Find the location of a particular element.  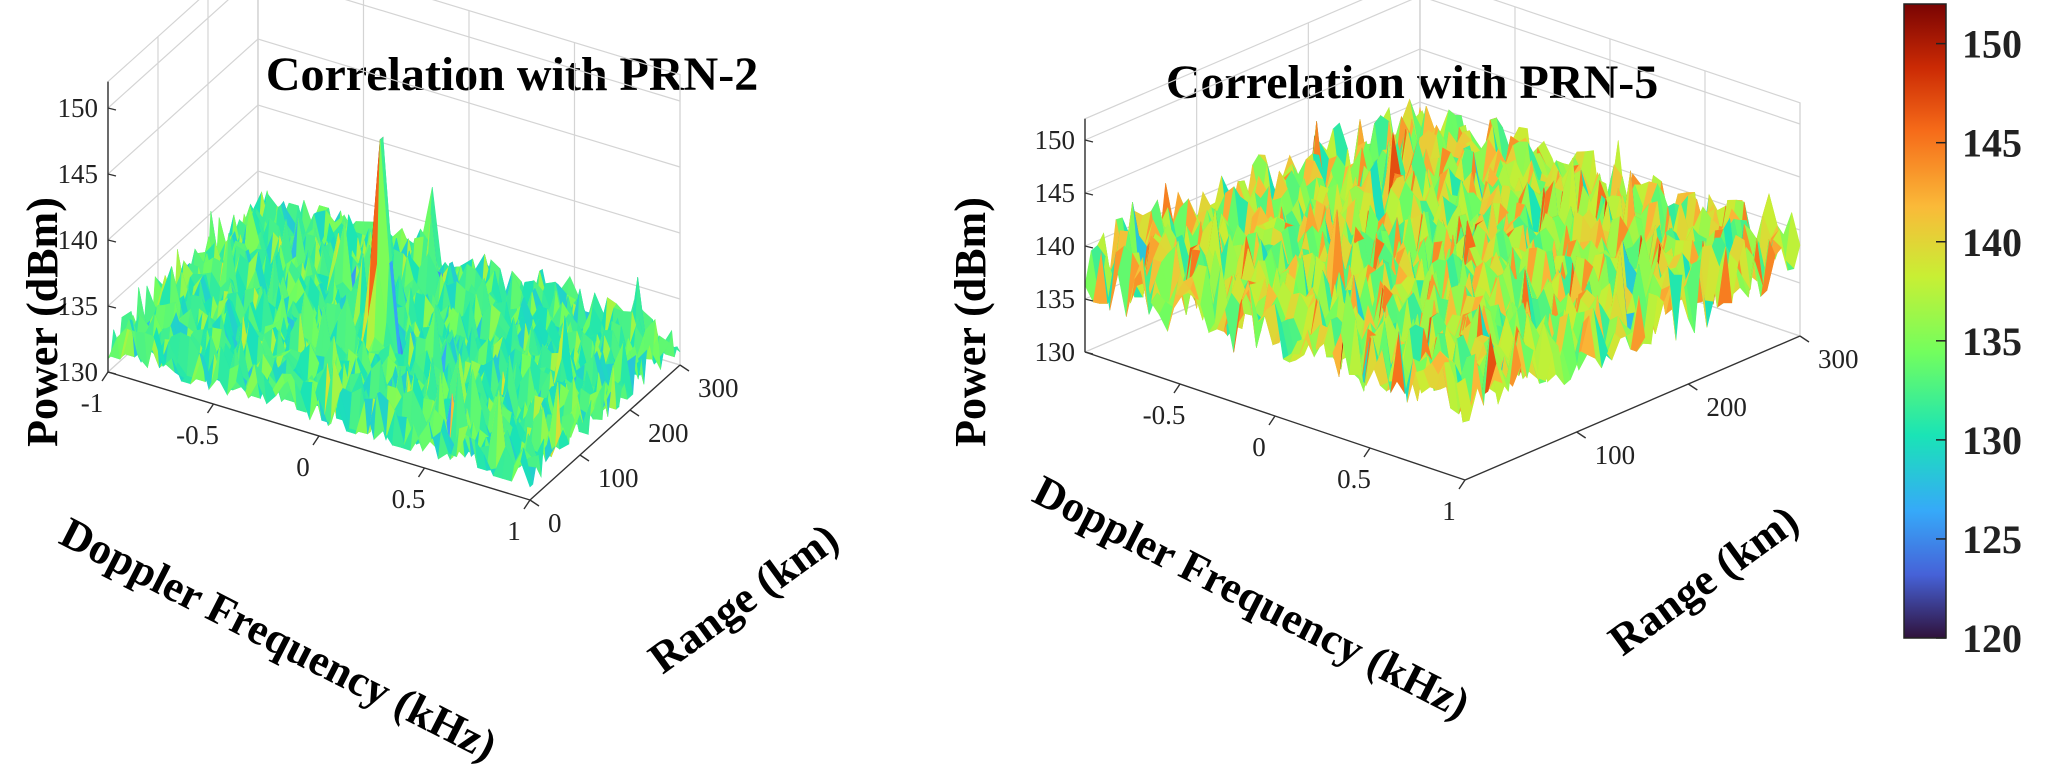

plot-prn2-surface is located at coordinates (394, 312).